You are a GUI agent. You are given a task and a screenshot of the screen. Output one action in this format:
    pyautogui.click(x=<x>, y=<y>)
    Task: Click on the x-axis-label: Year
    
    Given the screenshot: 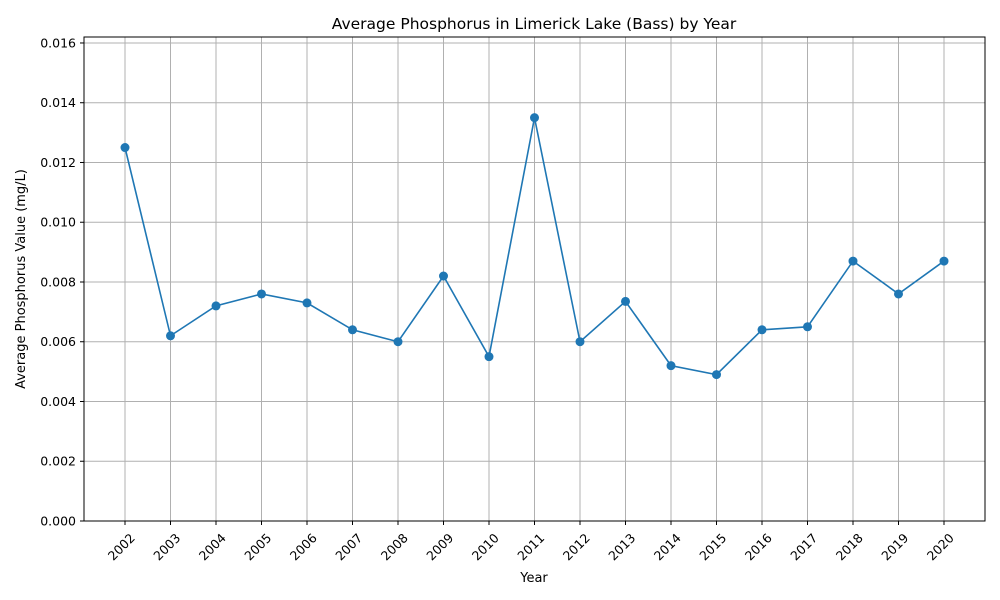 What is the action you would take?
    pyautogui.click(x=533, y=578)
    